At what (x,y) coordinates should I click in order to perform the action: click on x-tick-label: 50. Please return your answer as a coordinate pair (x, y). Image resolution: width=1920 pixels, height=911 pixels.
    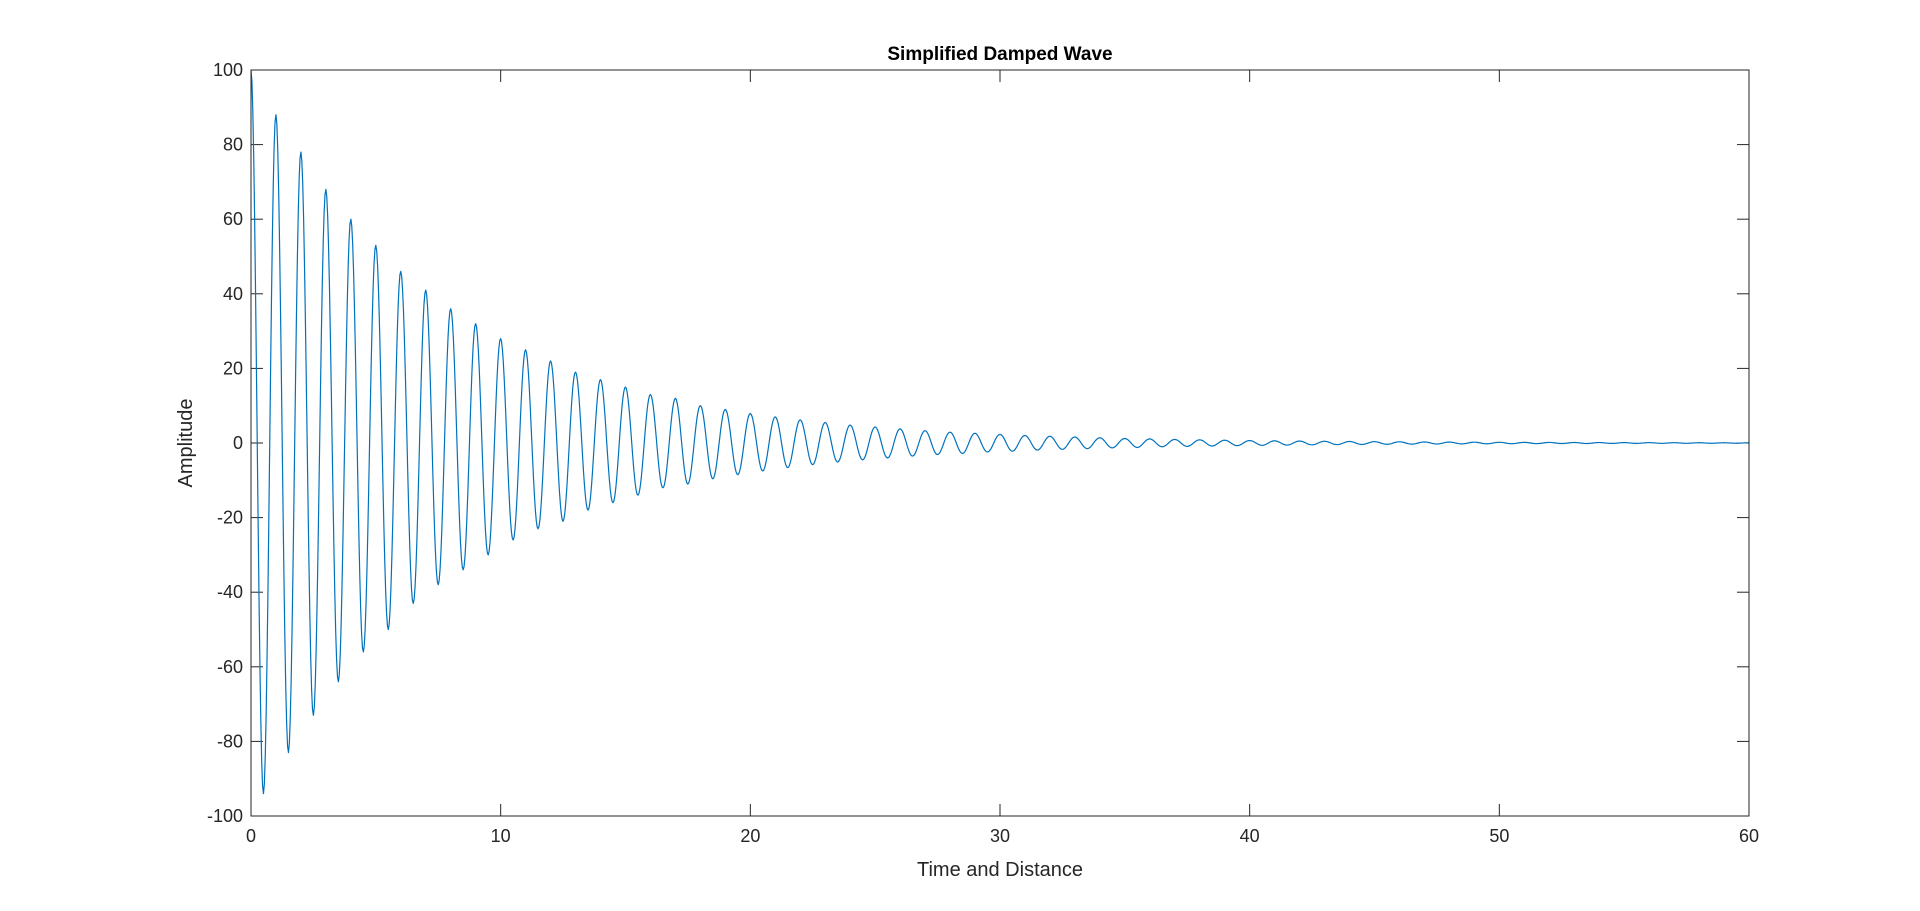
    Looking at the image, I should click on (1499, 836).